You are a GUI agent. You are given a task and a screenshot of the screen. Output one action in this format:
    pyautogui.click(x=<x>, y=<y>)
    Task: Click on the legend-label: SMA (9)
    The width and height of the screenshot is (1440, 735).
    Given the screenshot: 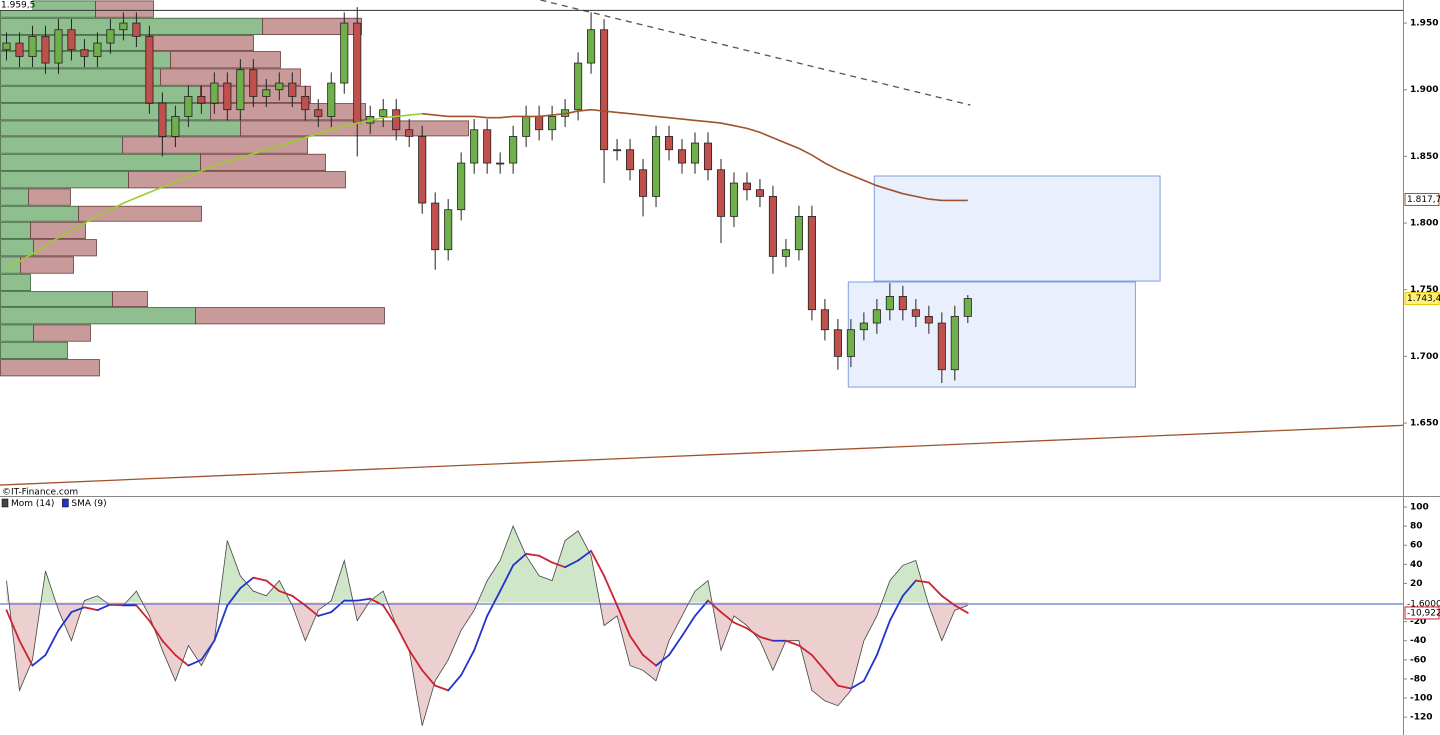 What is the action you would take?
    pyautogui.click(x=88, y=504)
    